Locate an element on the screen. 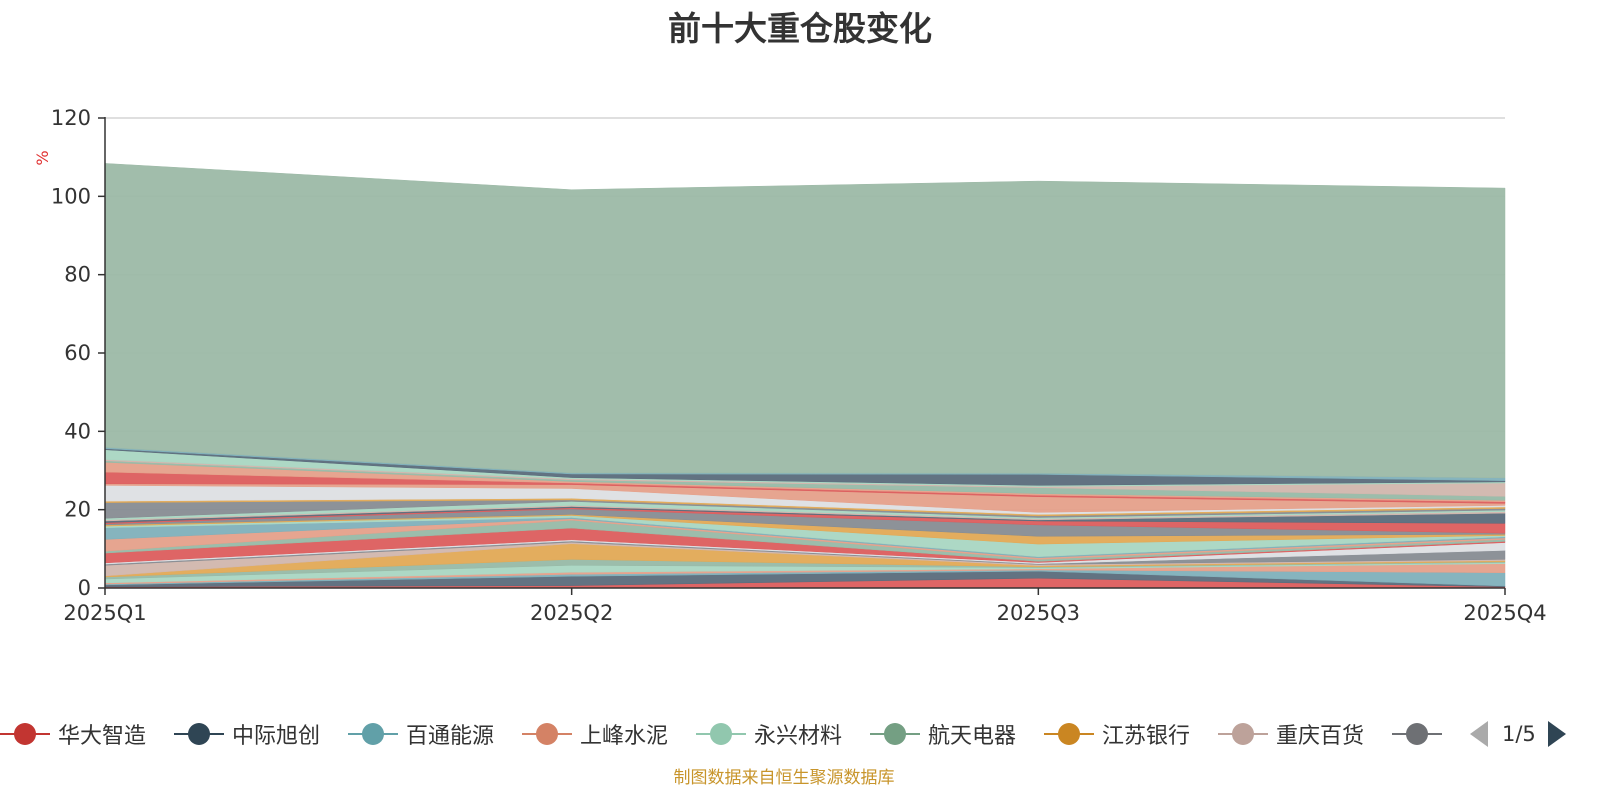 The height and width of the screenshot is (800, 1600). legend-item-label: 华大智造 is located at coordinates (102, 736).